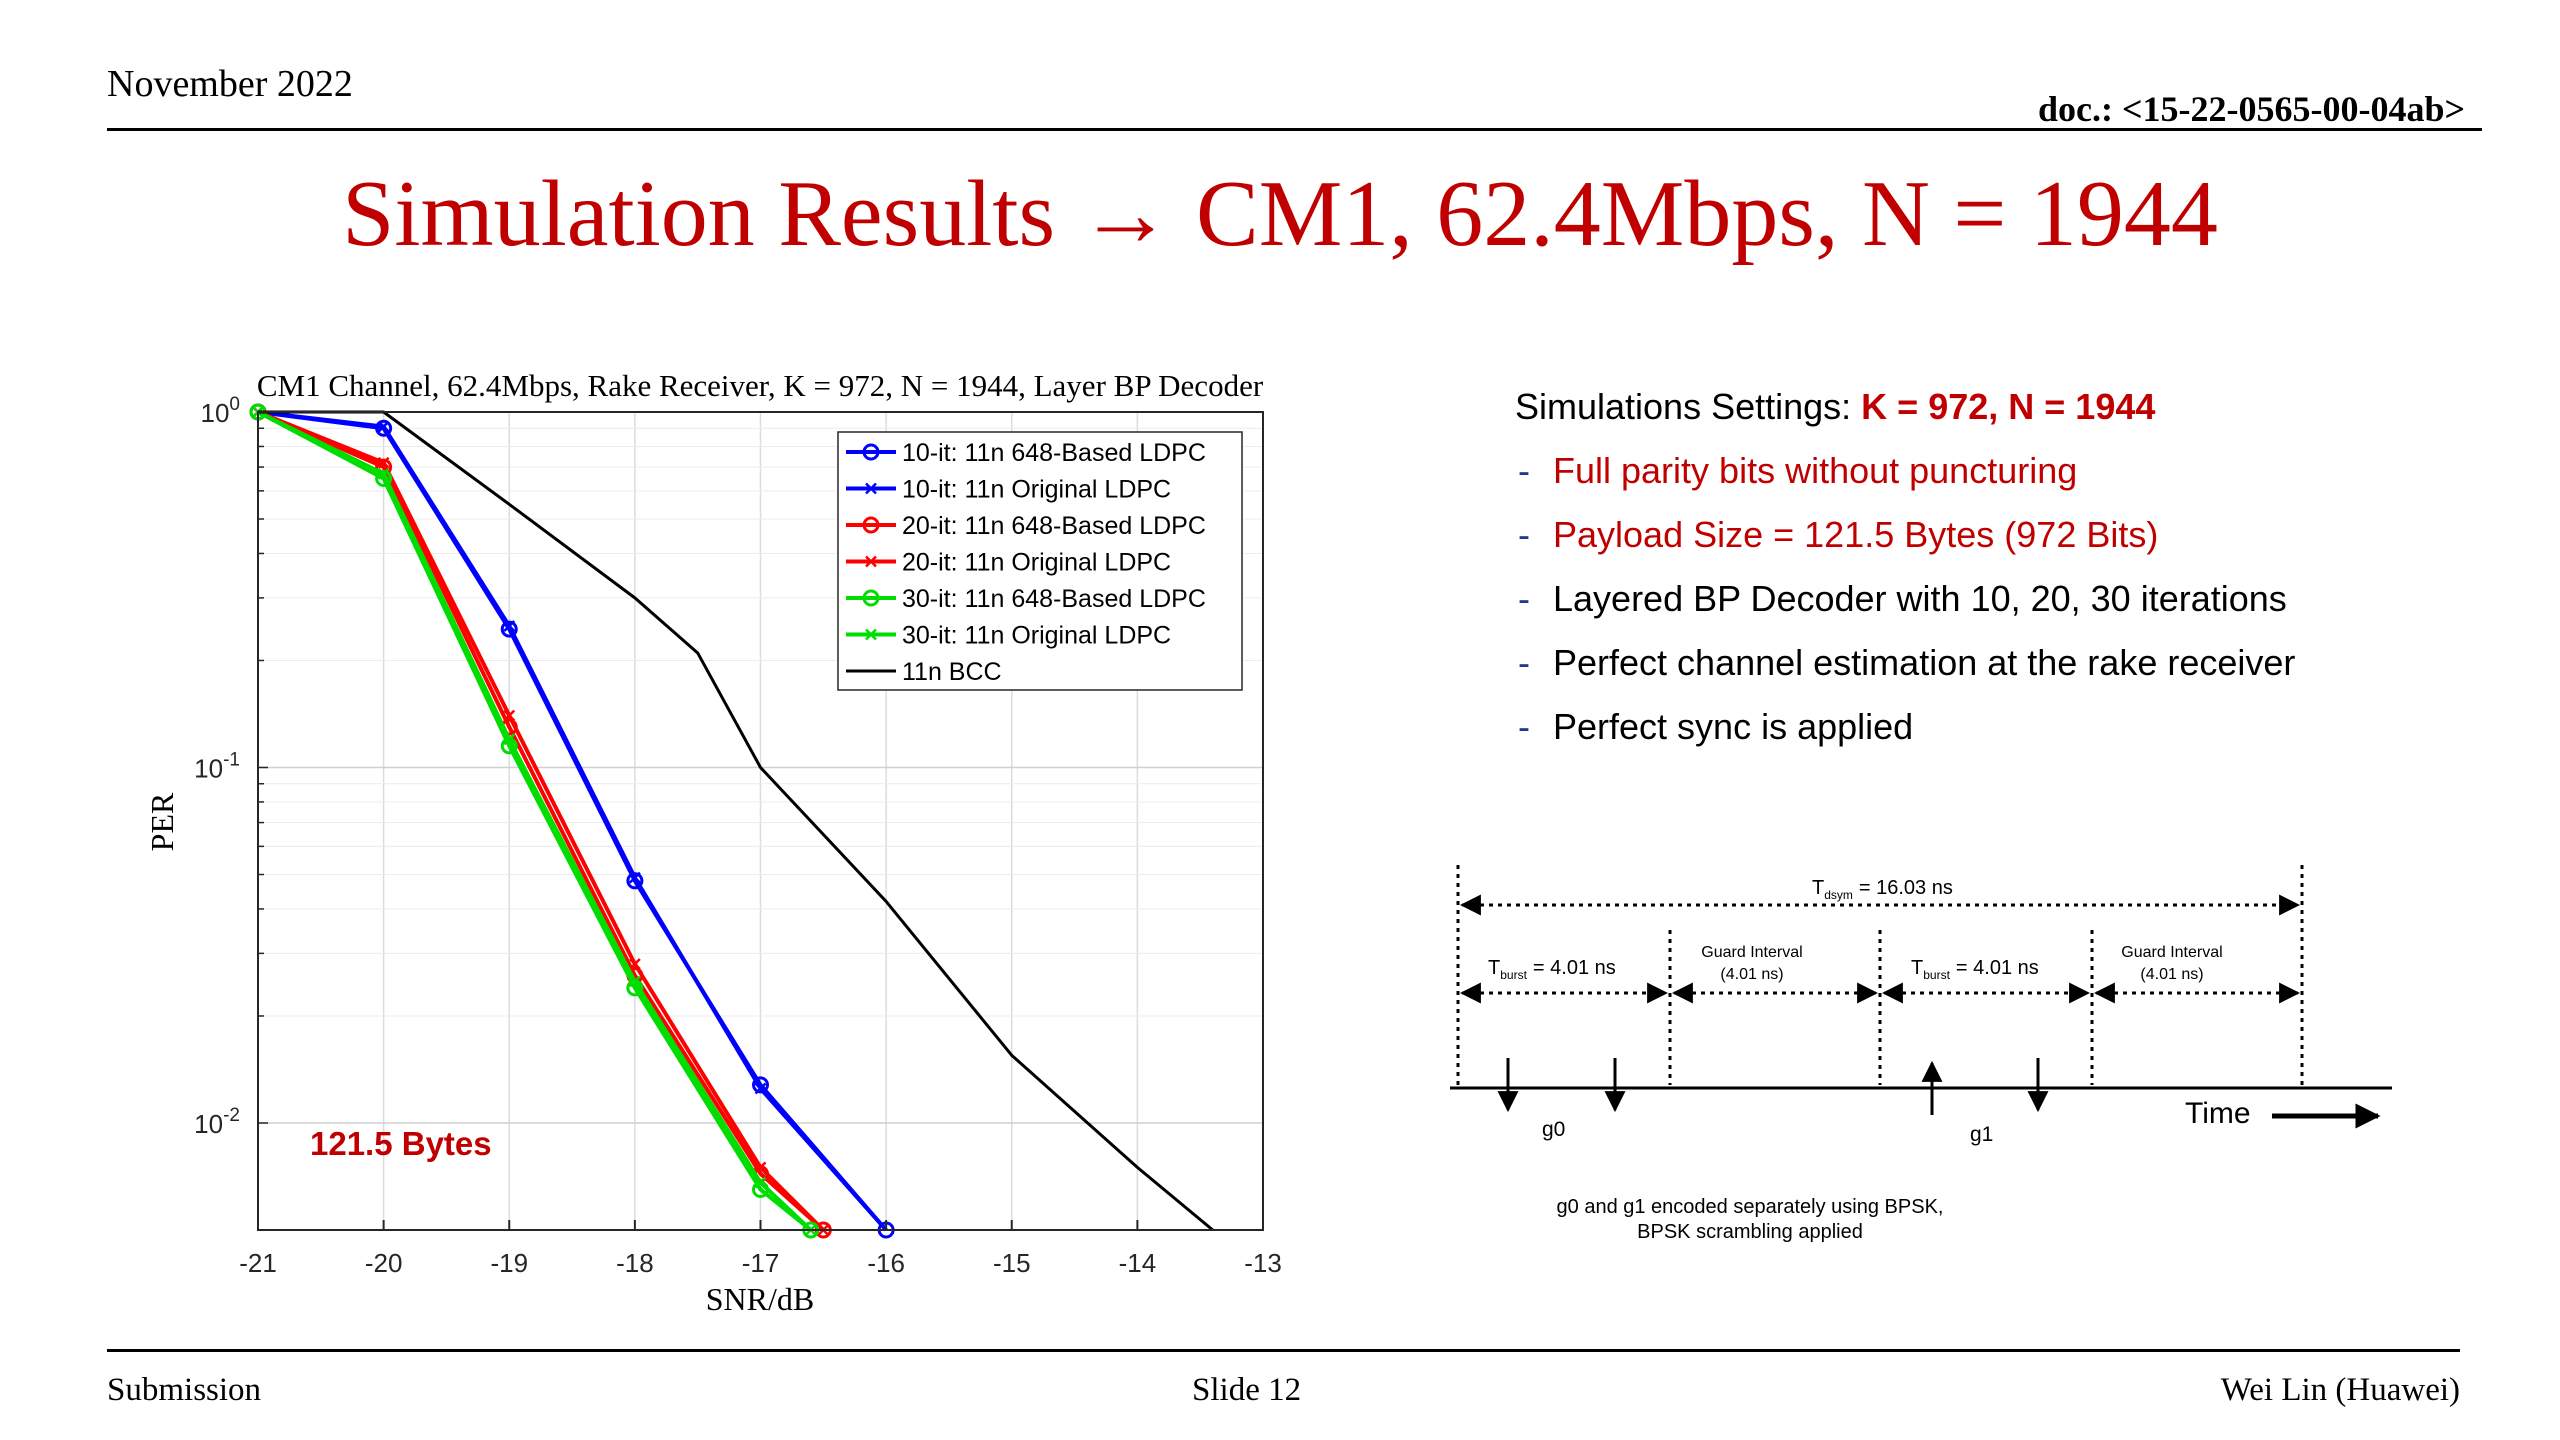 Image resolution: width=2560 pixels, height=1440 pixels. I want to click on y-tick-label: 10⁰, so click(221, 411).